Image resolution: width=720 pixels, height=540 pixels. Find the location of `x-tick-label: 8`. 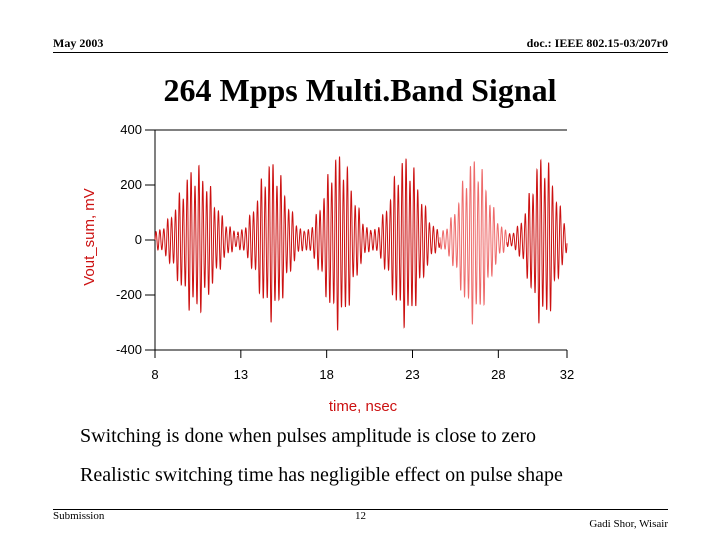

x-tick-label: 8 is located at coordinates (154, 374).